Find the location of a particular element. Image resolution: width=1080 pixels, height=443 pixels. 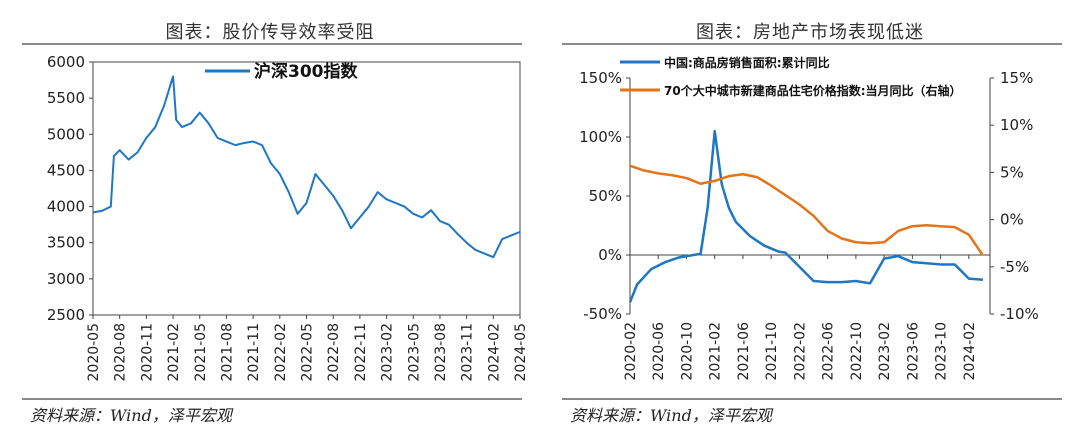

right-y-tick-label: 100% is located at coordinates (600, 137).